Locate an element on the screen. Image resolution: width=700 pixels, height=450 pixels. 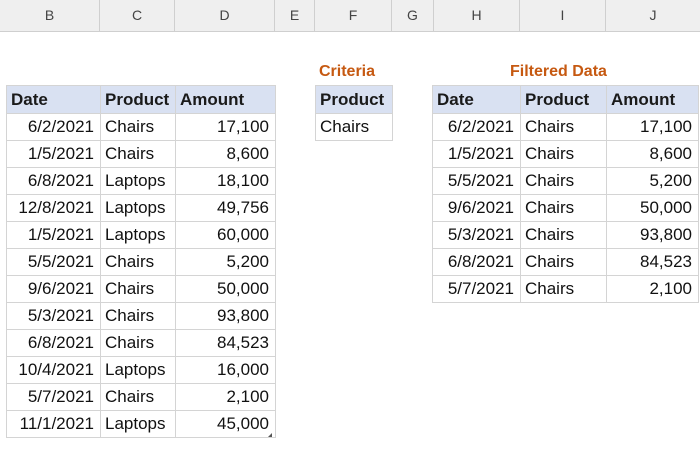
filtered-amount-cell: 50,000 is located at coordinates (652, 208).